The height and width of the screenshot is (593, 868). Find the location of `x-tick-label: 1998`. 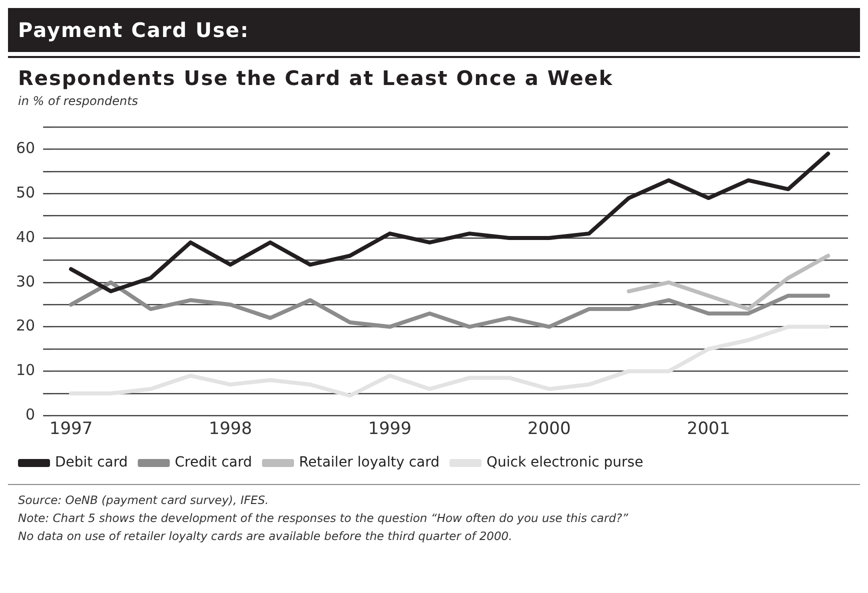

x-tick-label: 1998 is located at coordinates (230, 429).